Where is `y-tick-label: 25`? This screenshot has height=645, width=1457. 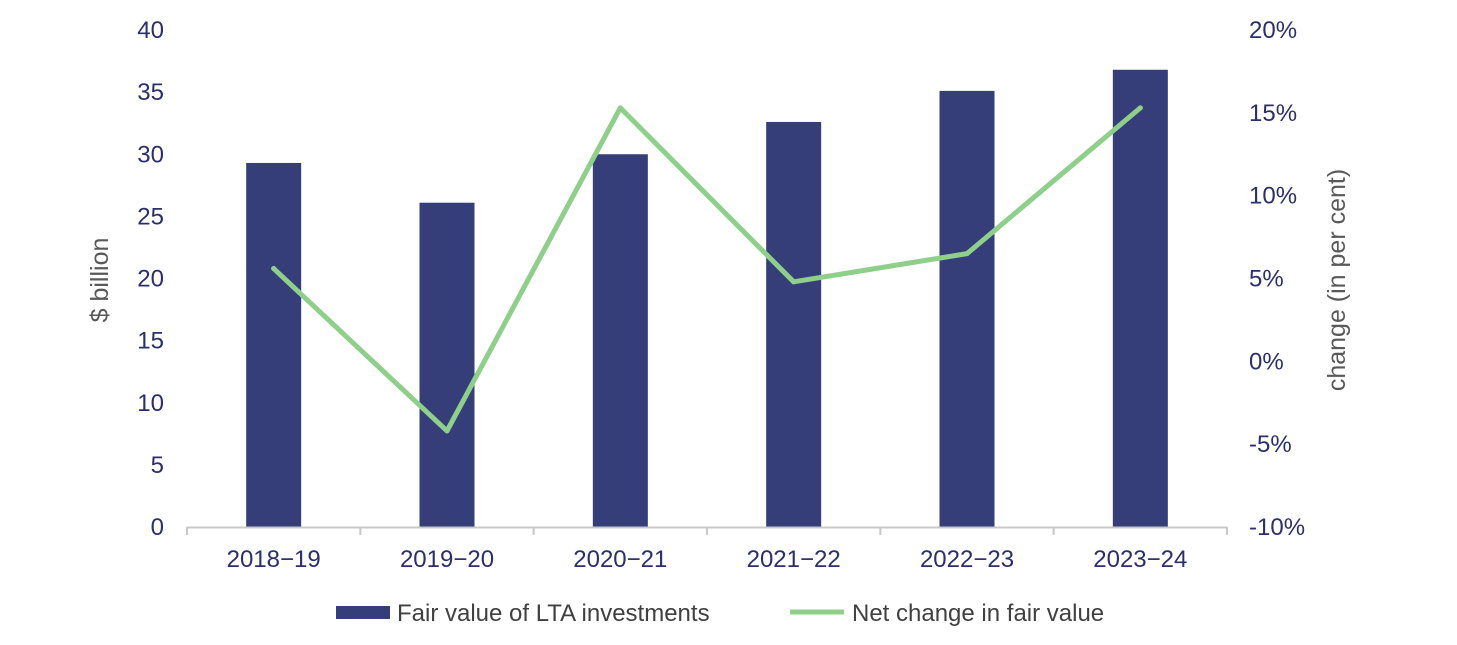
y-tick-label: 25 is located at coordinates (150, 216).